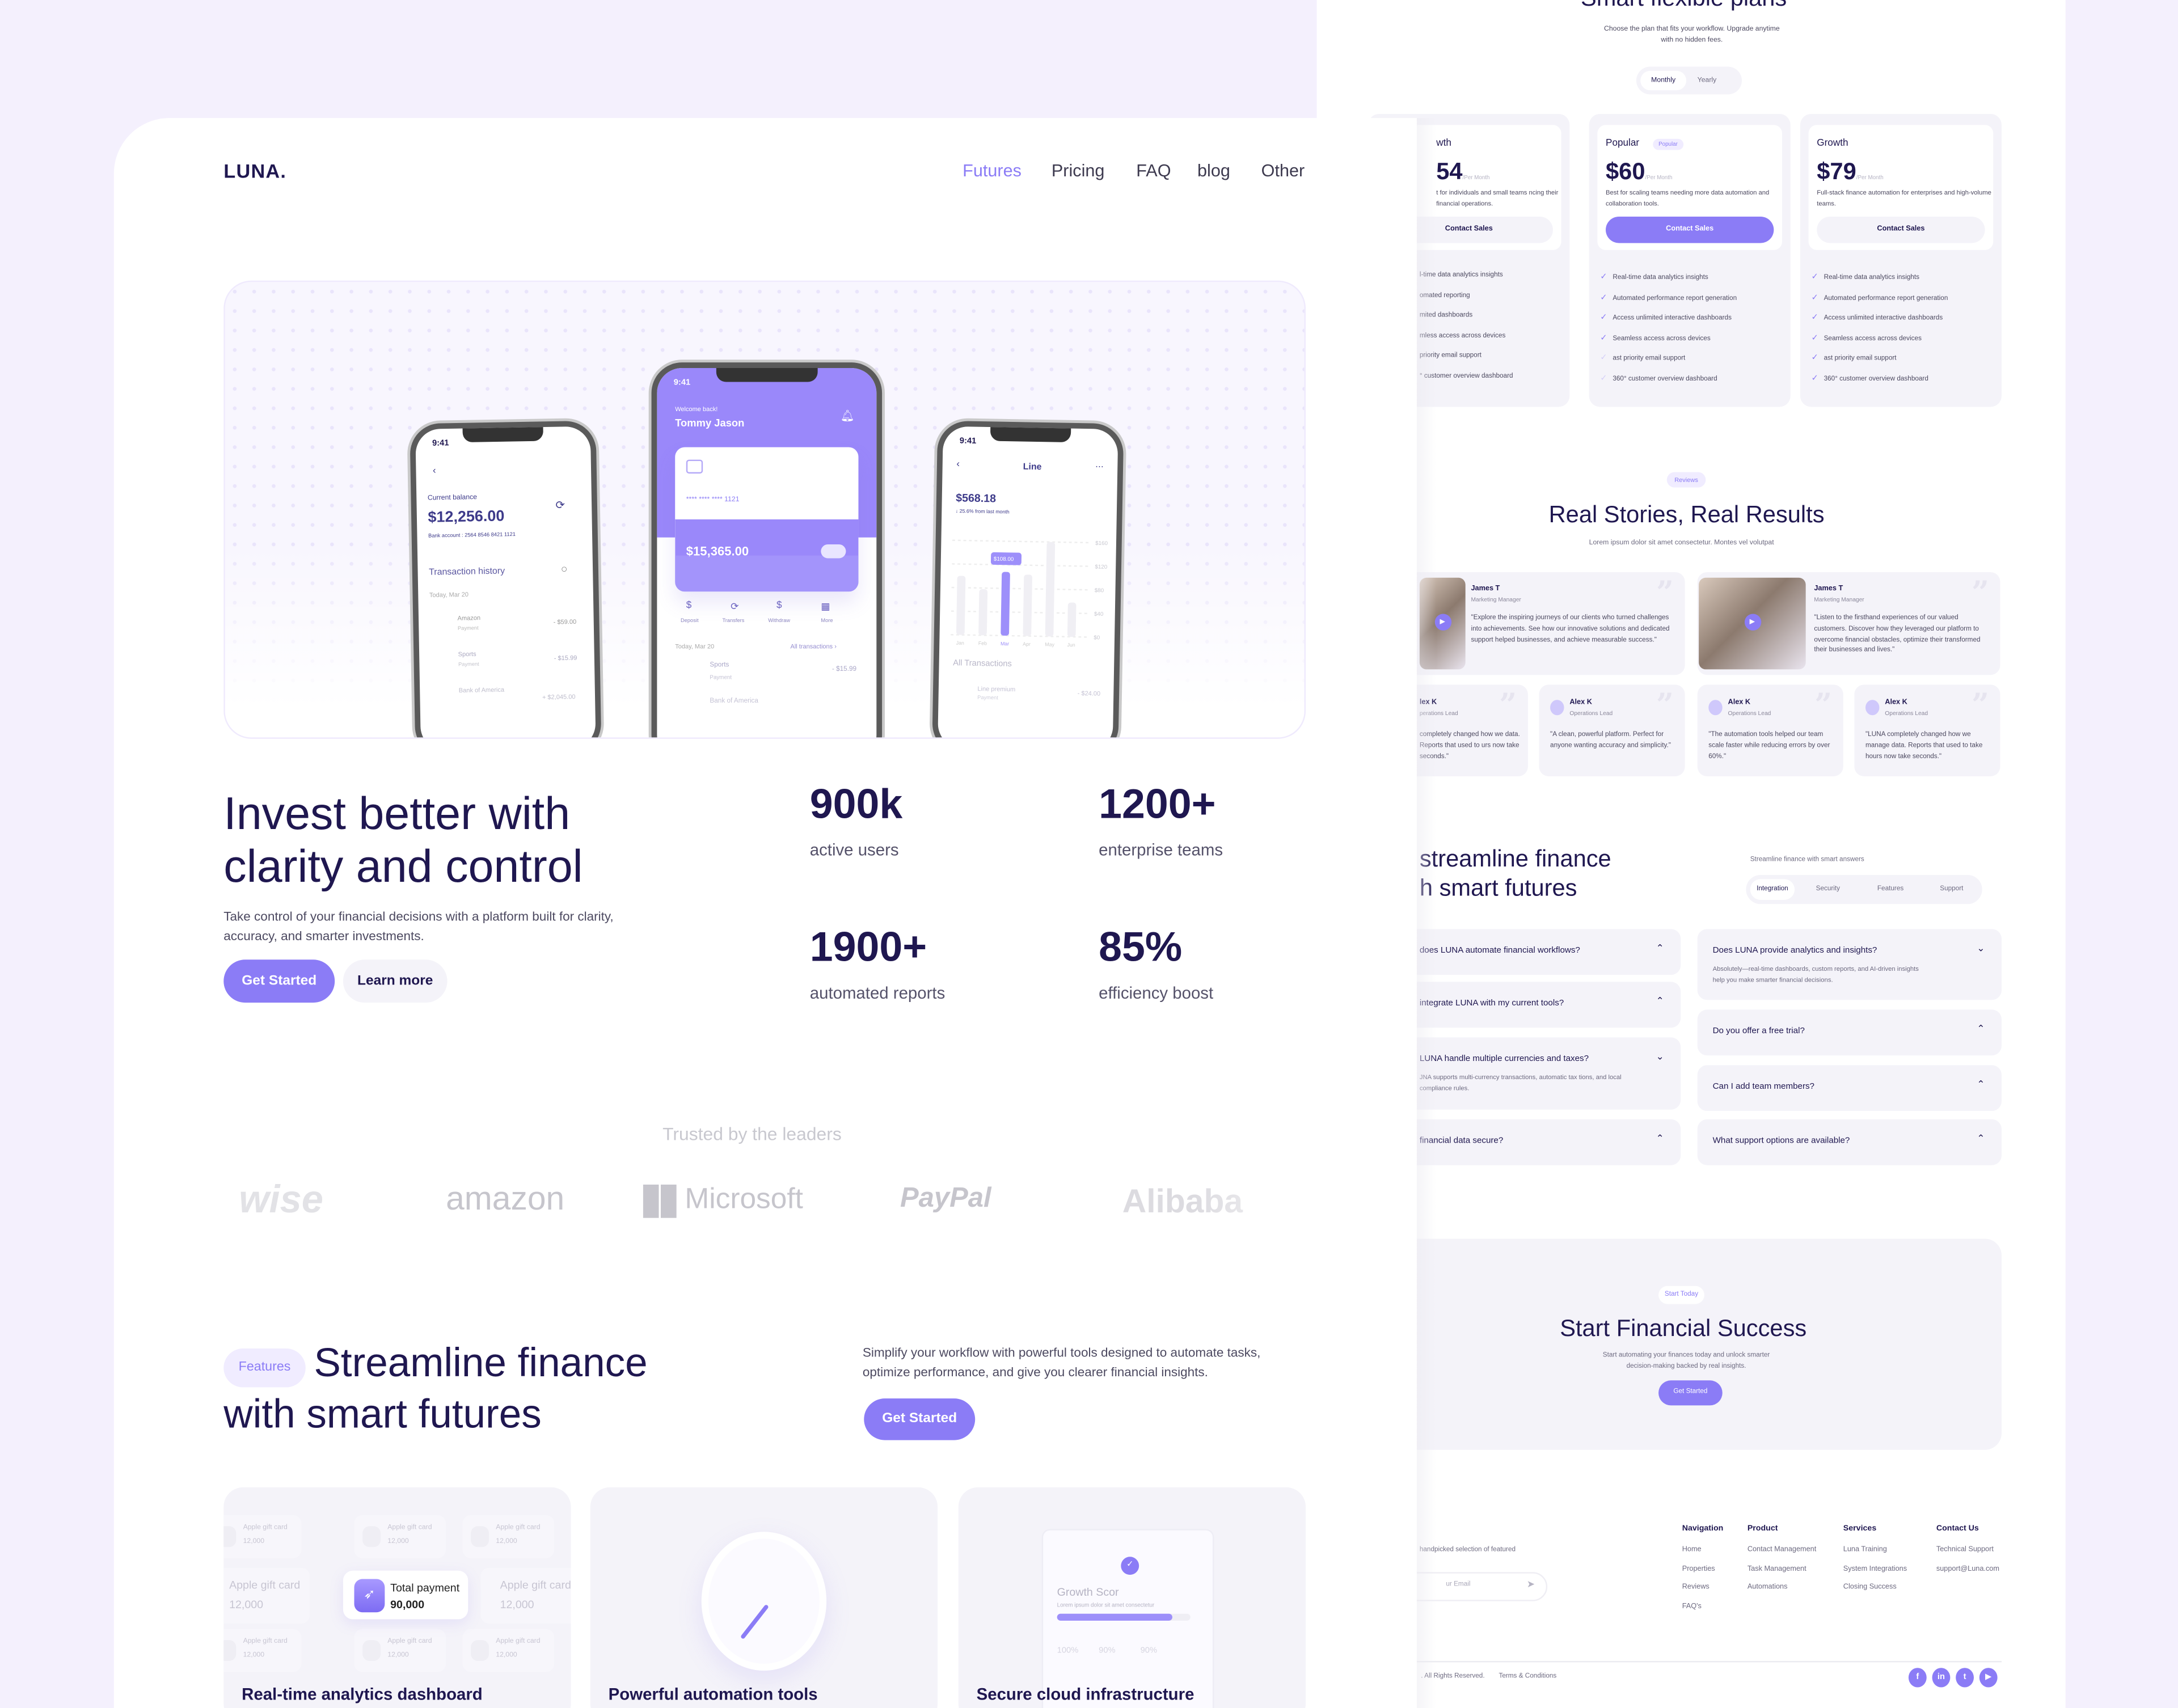  Describe the element at coordinates (1696, 1587) in the screenshot. I see `footer-link: Reviews` at that location.